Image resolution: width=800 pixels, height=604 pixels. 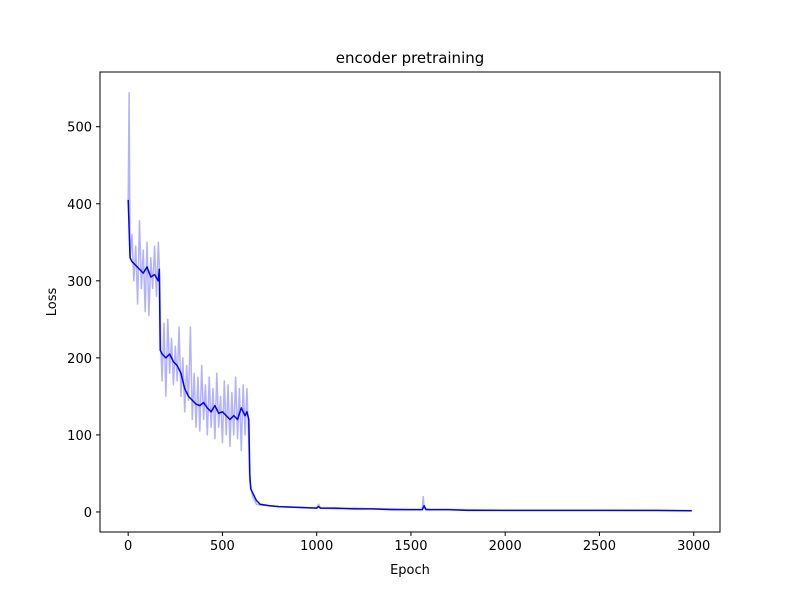 What do you see at coordinates (693, 546) in the screenshot?
I see `x-tick-label: 3000` at bounding box center [693, 546].